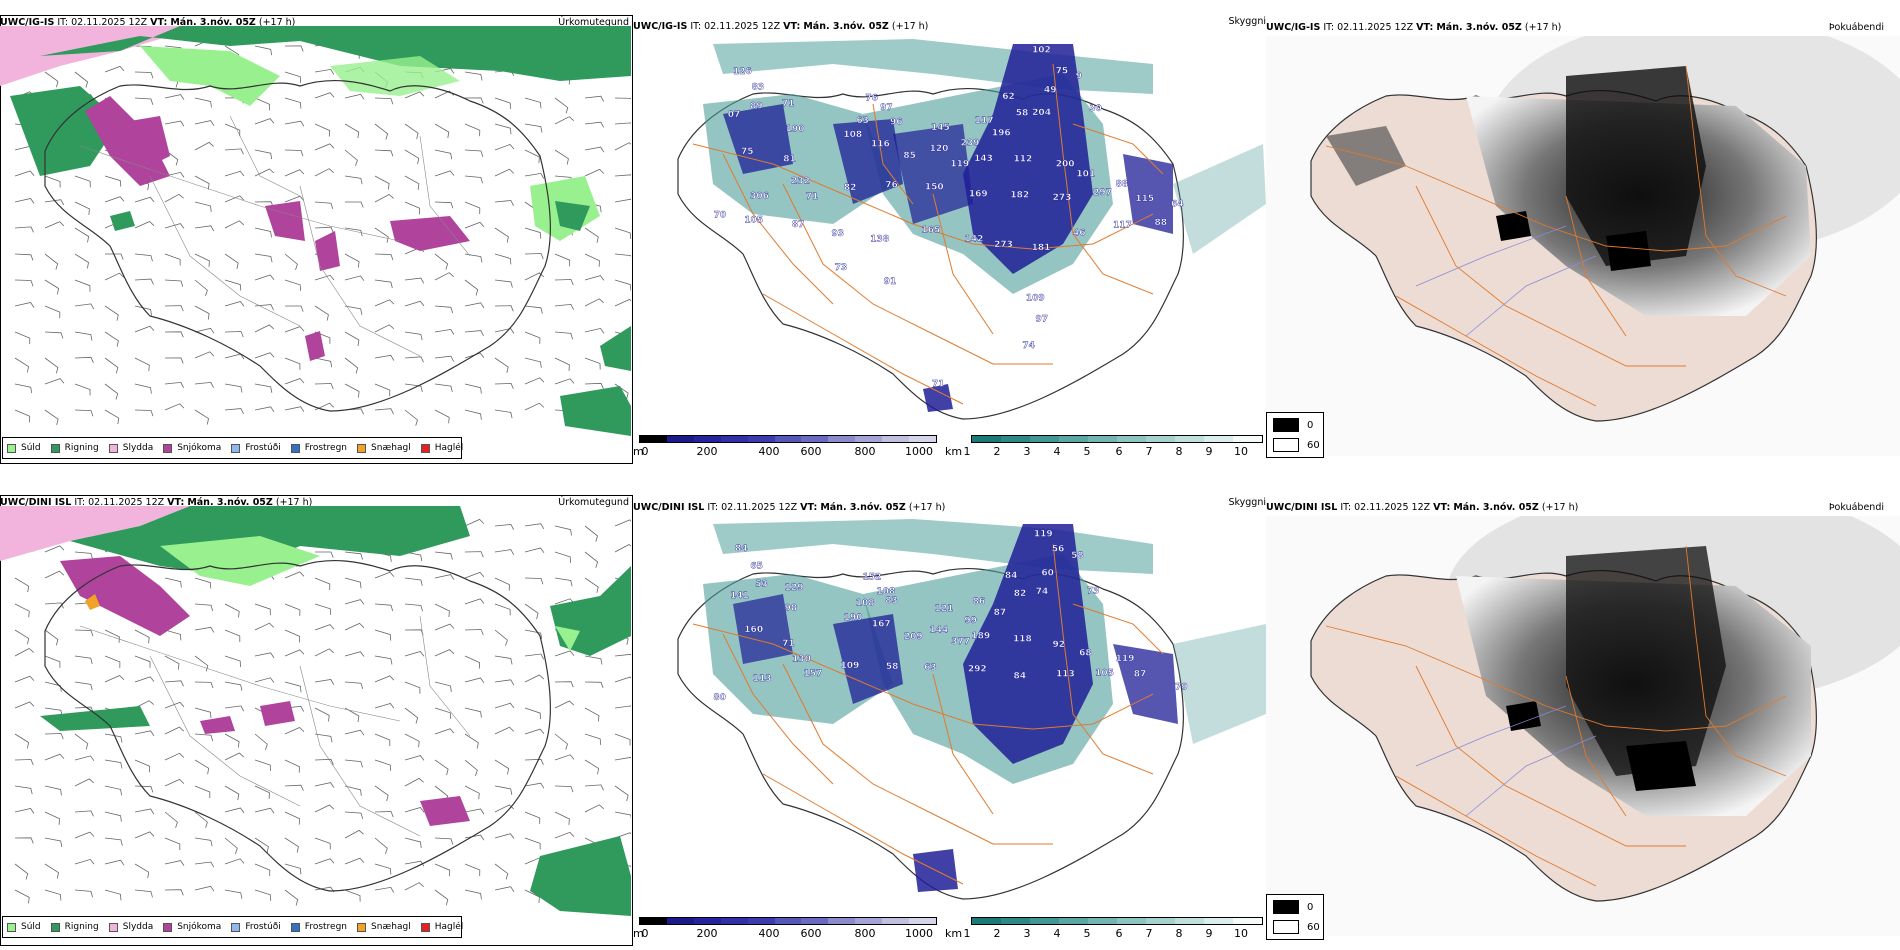  I want to click on visibility-value-label: 108, so click(865, 604).